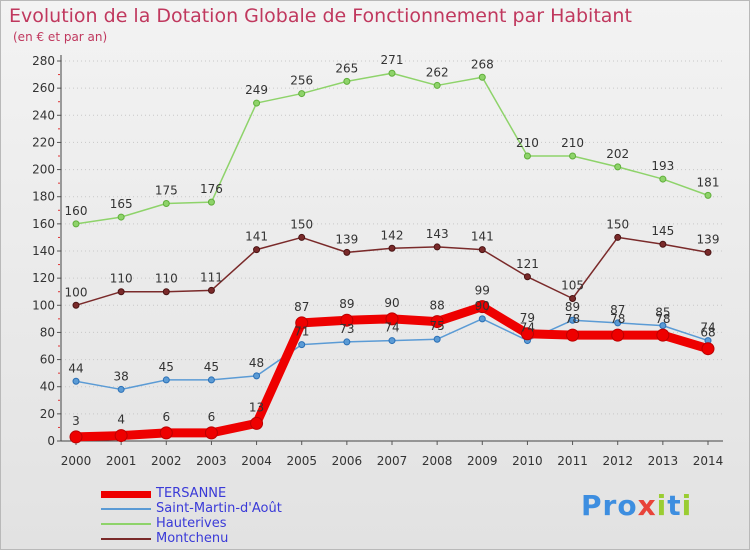 The height and width of the screenshot is (550, 750). Describe the element at coordinates (43, 88) in the screenshot. I see `y-tick-label: 260` at that location.